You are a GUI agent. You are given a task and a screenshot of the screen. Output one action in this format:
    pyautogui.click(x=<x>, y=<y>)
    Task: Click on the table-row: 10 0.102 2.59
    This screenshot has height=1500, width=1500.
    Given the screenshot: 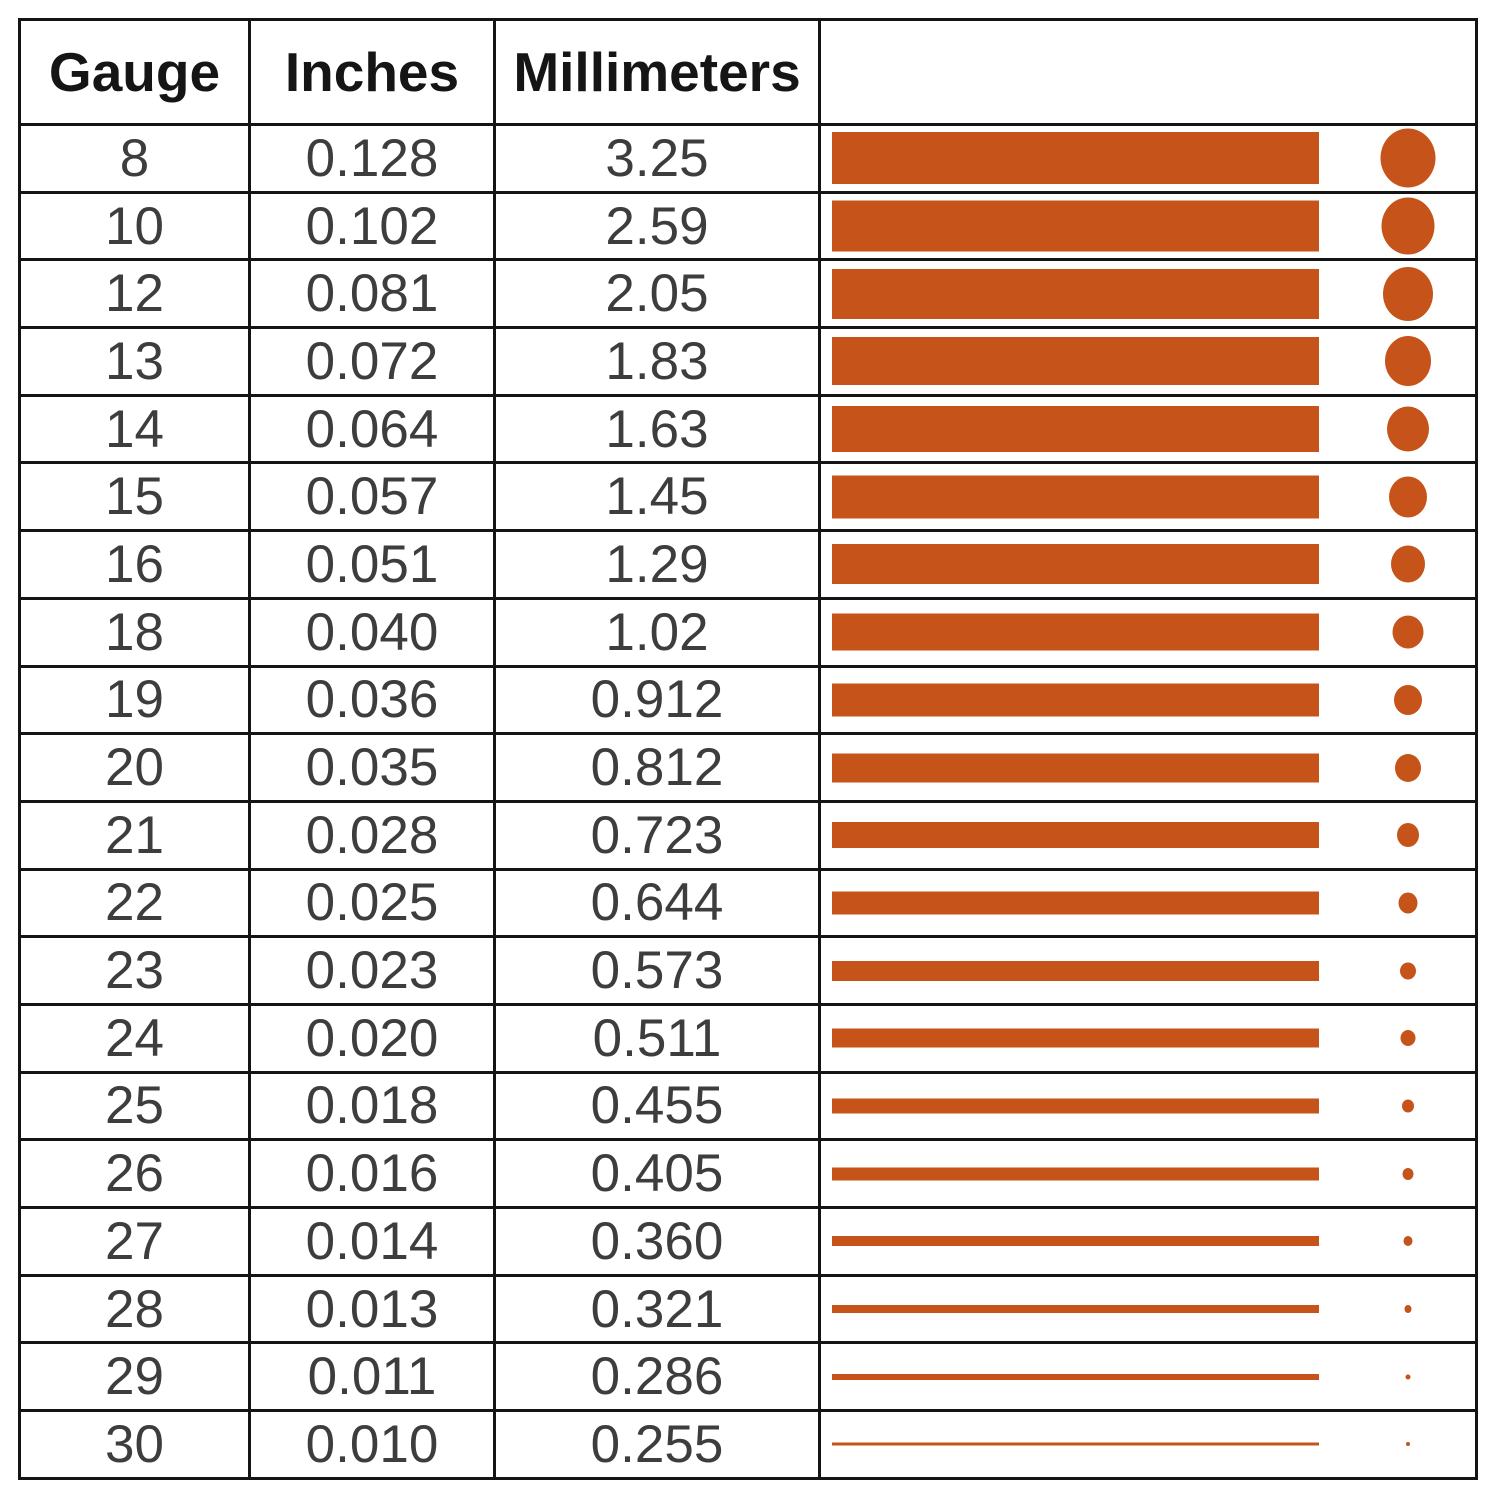 What is the action you would take?
    pyautogui.click(x=748, y=224)
    